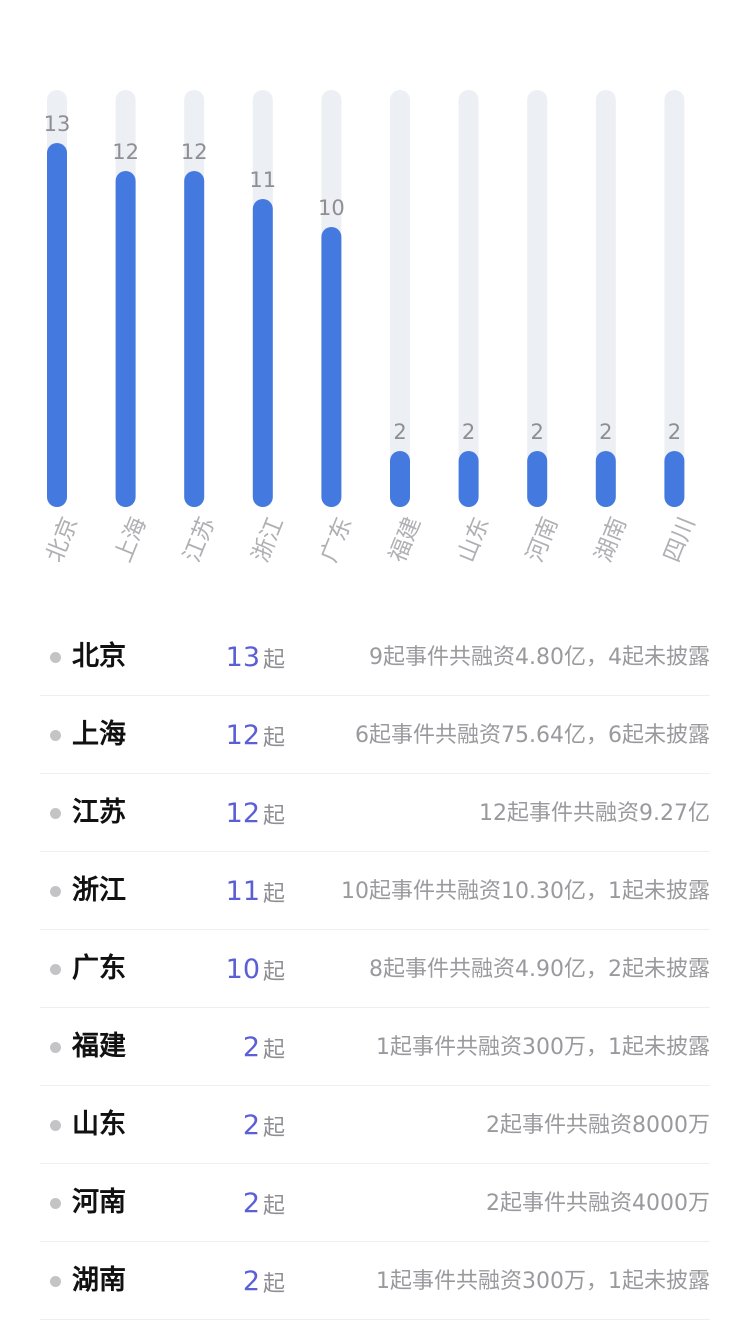 The width and height of the screenshot is (750, 1334). Describe the element at coordinates (375, 1281) in the screenshot. I see `list-item: 湖南 2 起 1起事件共融资300万，1起未披露` at that location.